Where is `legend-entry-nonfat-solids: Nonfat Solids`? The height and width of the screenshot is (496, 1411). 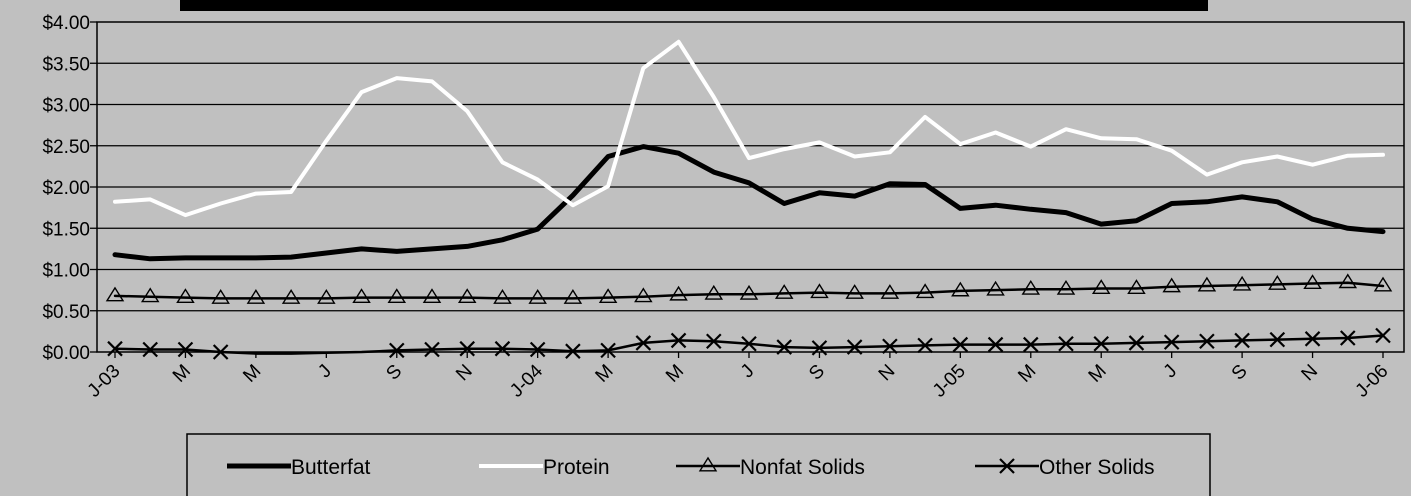
legend-entry-nonfat-solids: Nonfat Solids is located at coordinates (770, 467).